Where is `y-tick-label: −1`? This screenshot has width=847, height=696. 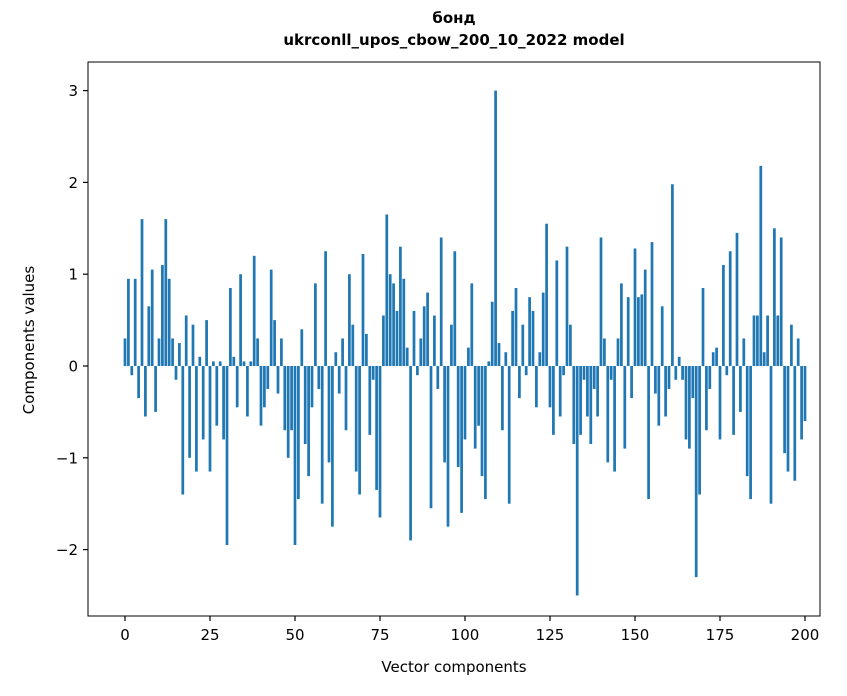 y-tick-label: −1 is located at coordinates (67, 458).